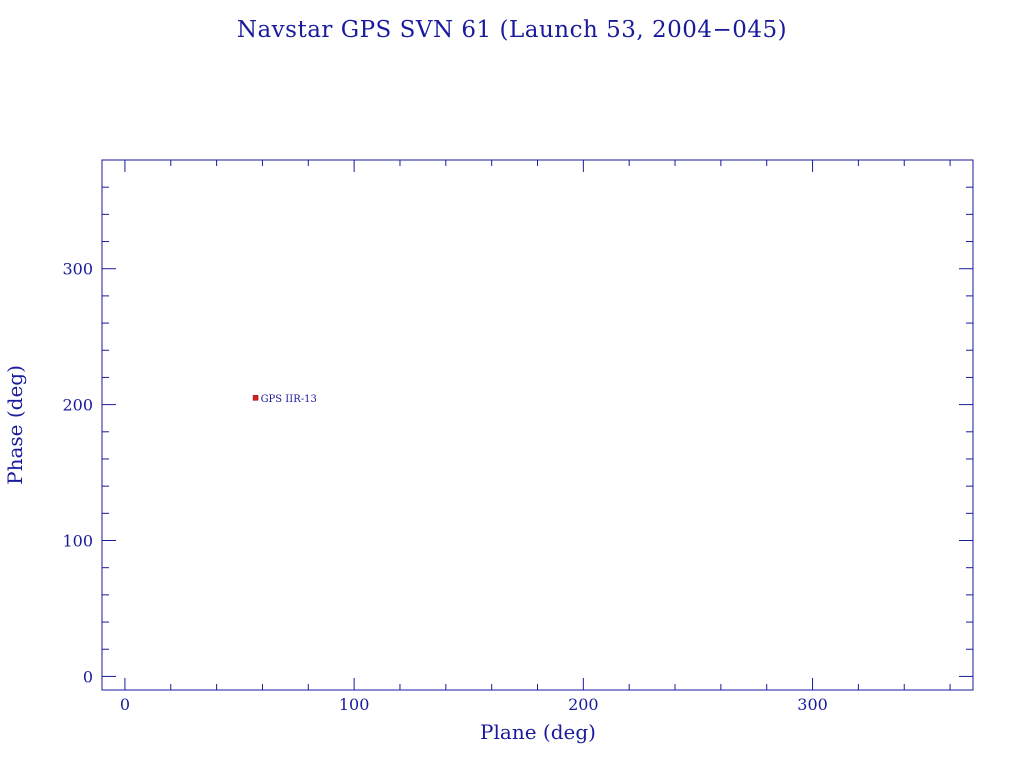 Image resolution: width=1024 pixels, height=768 pixels. What do you see at coordinates (77, 405) in the screenshot?
I see `y-tick-label: 200` at bounding box center [77, 405].